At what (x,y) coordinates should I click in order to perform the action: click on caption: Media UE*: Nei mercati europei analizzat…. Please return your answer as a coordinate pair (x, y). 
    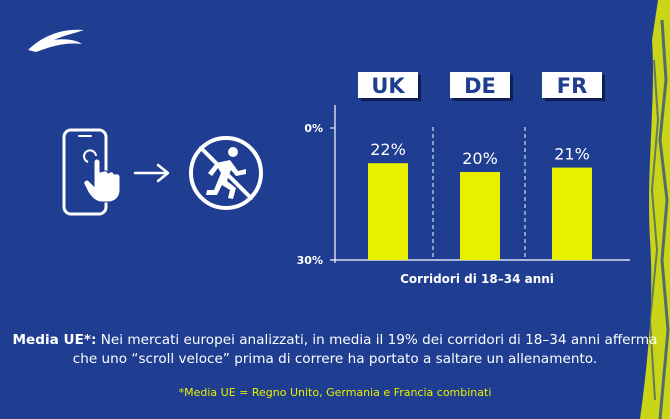
    Looking at the image, I should click on (335, 350).